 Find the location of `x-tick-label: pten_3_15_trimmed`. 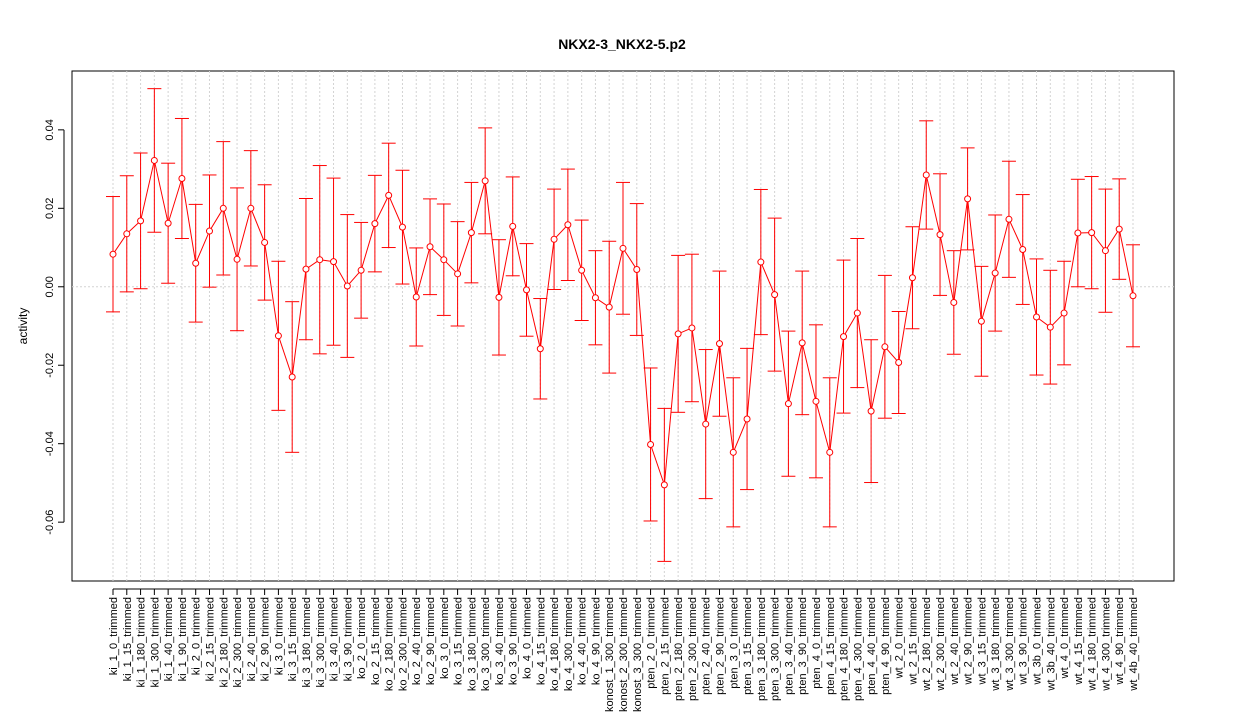

x-tick-label: pten_3_15_trimmed is located at coordinates (748, 646).